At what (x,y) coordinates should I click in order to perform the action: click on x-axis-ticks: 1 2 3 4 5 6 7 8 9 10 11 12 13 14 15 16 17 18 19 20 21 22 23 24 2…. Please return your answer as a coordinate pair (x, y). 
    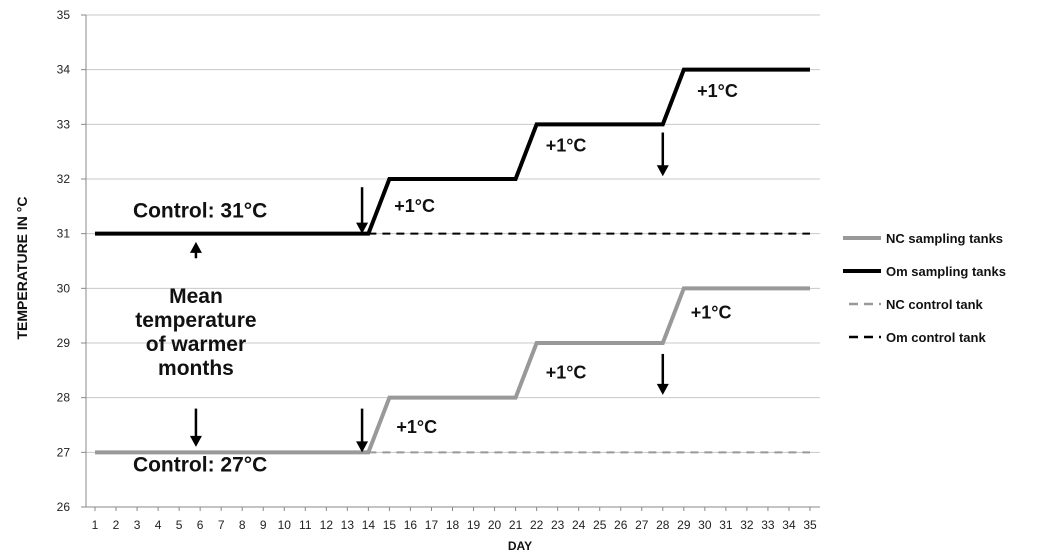
    Looking at the image, I should click on (454, 519).